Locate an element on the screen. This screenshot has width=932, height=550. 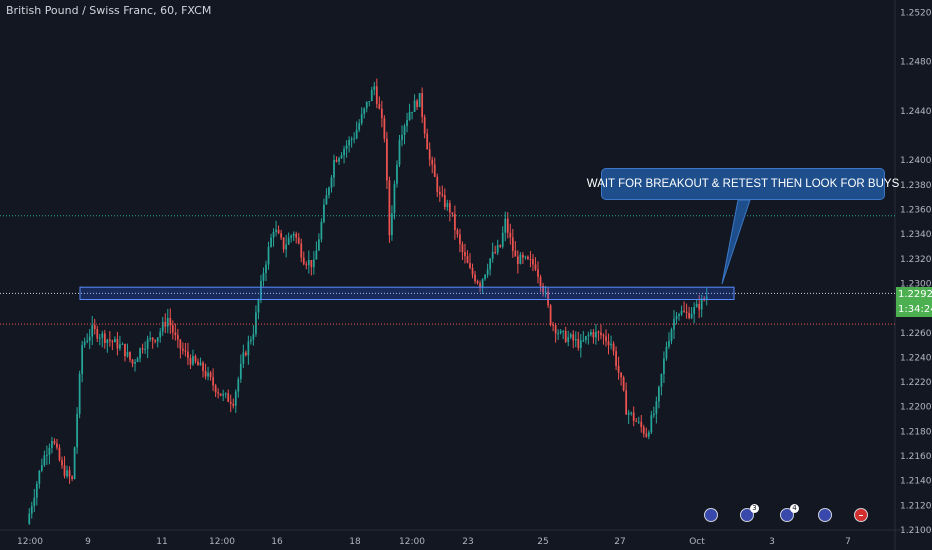
y-tick-label: 1.21400 is located at coordinates (916, 482).